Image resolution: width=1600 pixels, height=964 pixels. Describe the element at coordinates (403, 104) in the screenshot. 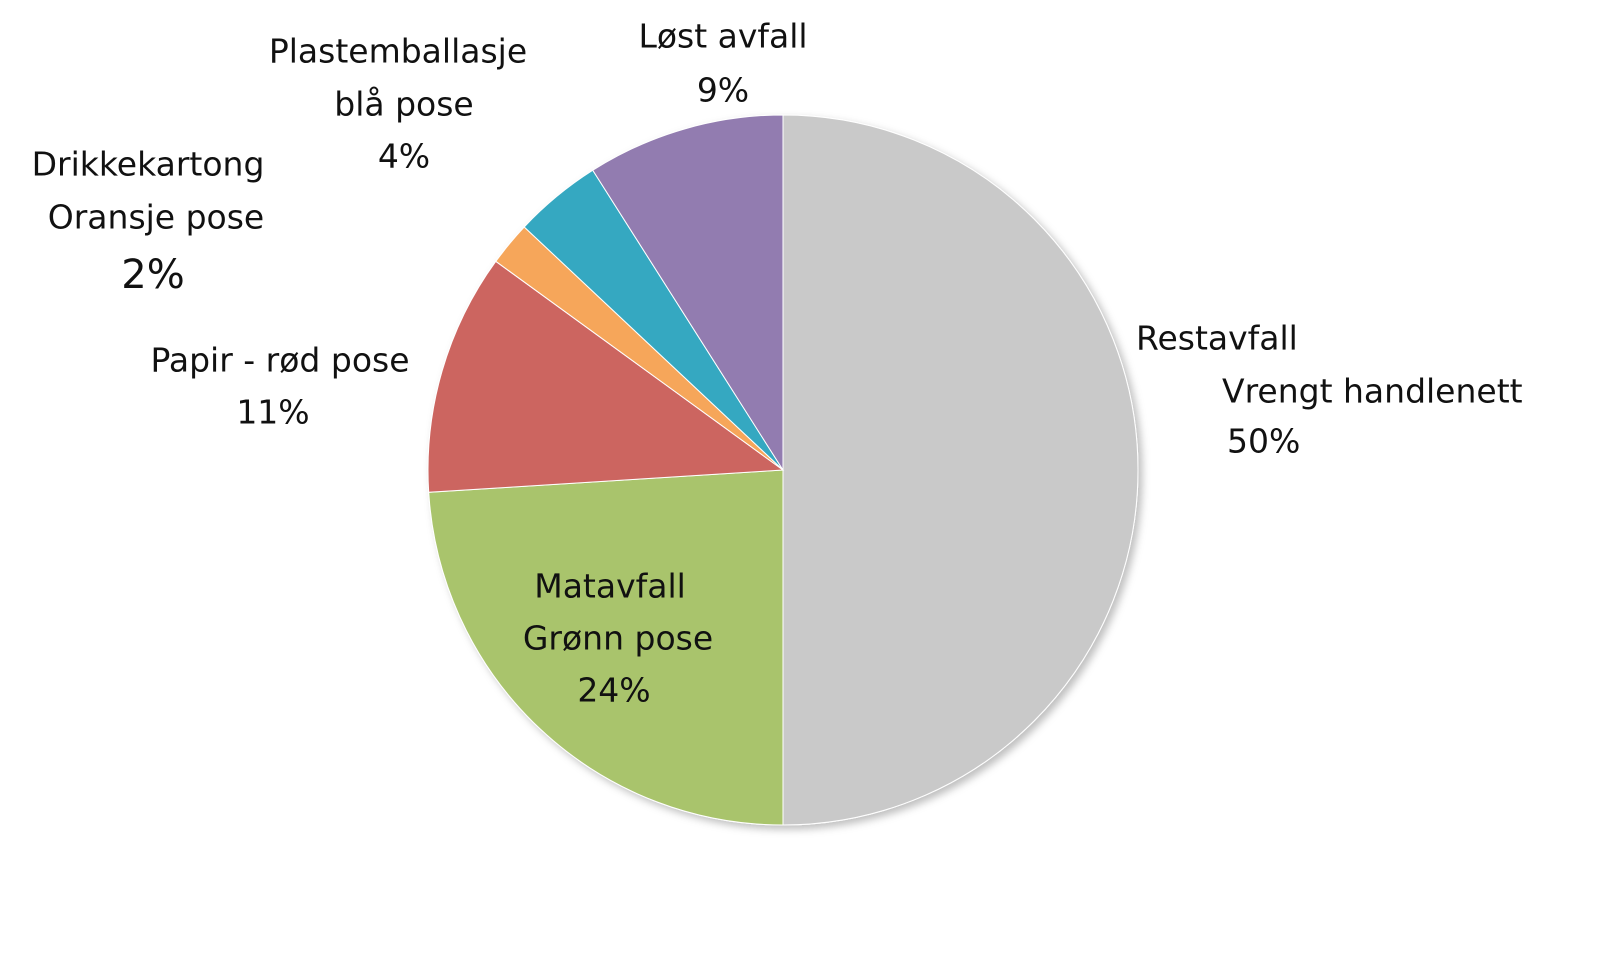

I see `slice-label: blå pose` at that location.